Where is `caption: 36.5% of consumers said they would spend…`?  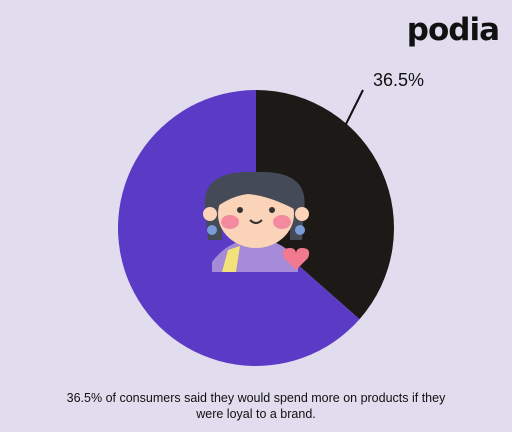
caption: 36.5% of consumers said they would spend… is located at coordinates (256, 406).